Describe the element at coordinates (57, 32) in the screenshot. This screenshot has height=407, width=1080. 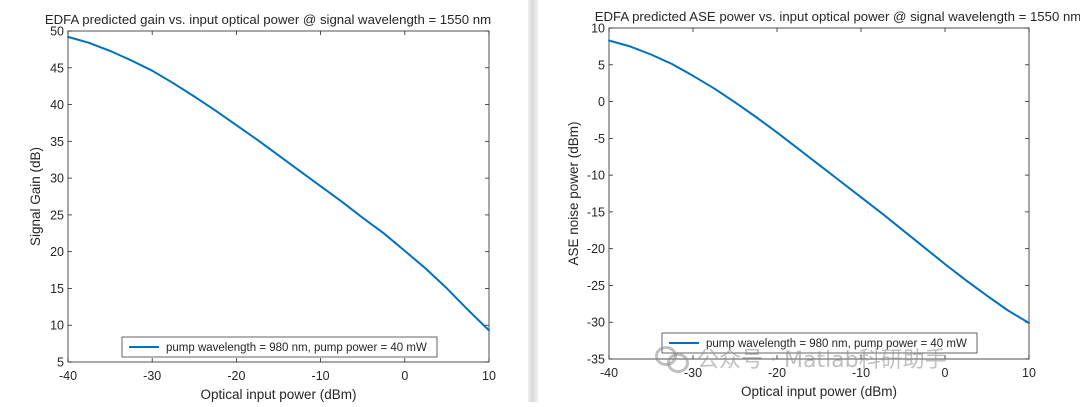
I see `y-tick-label: 50` at that location.